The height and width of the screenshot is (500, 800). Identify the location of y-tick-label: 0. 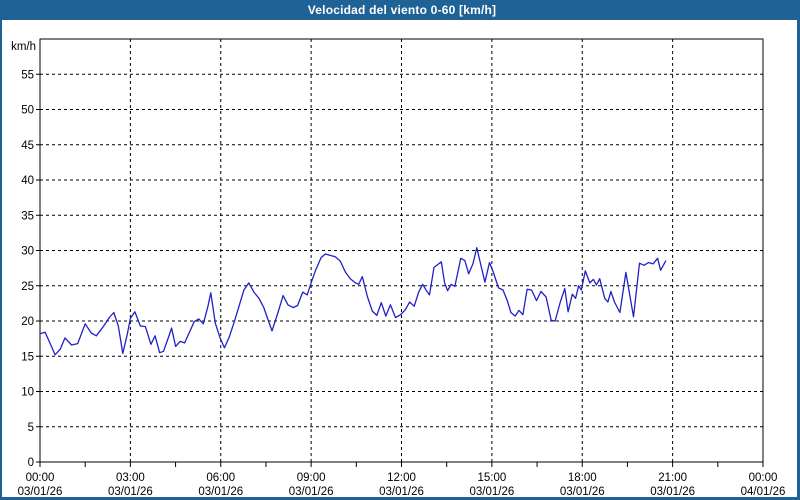
(31, 463).